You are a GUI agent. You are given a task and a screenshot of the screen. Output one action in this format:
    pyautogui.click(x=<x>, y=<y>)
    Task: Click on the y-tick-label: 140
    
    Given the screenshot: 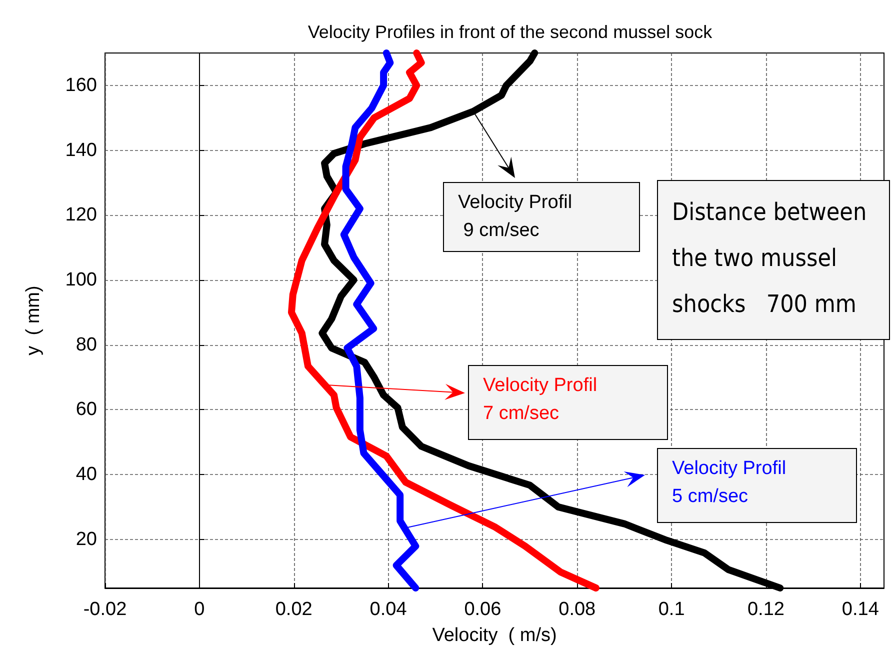 What is the action you would take?
    pyautogui.click(x=81, y=150)
    